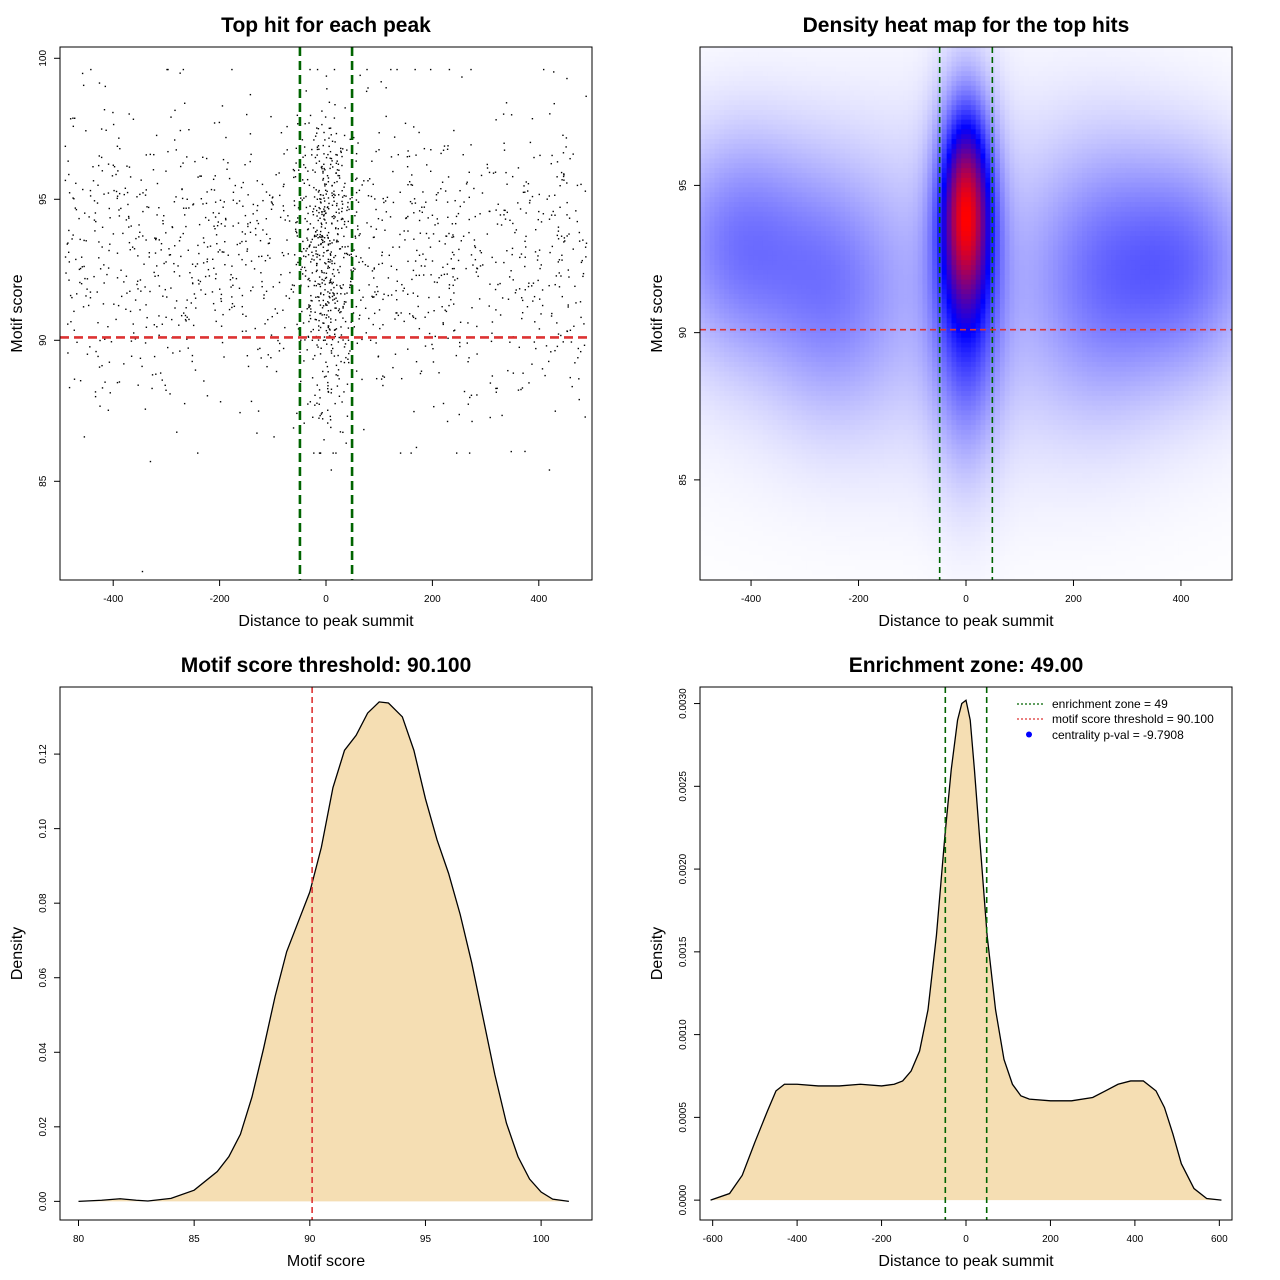 This screenshot has height=1280, width=1280. What do you see at coordinates (432, 599) in the screenshot?
I see `x-tick-label: 200` at bounding box center [432, 599].